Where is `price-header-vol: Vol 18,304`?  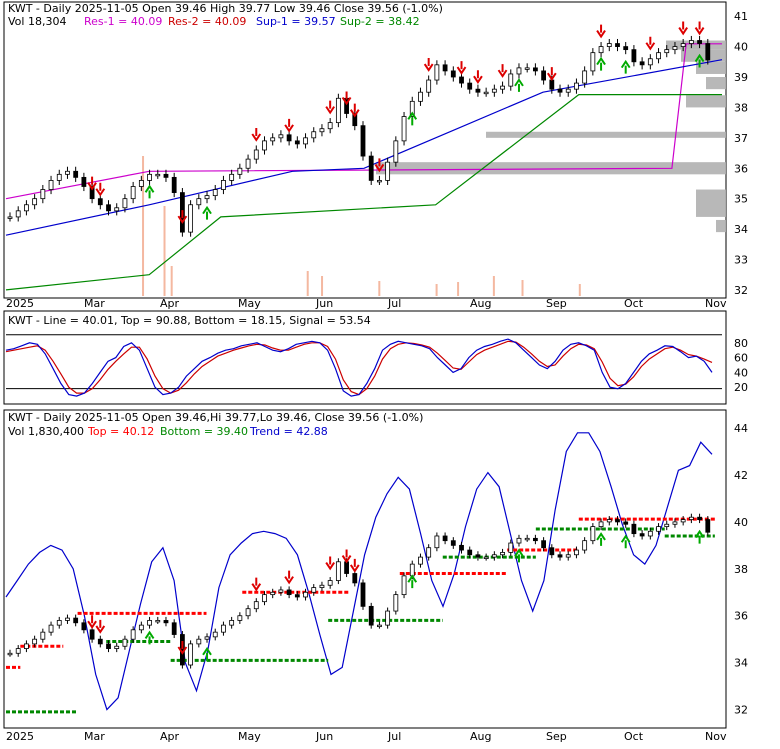 price-header-vol: Vol 18,304 is located at coordinates (37, 21).